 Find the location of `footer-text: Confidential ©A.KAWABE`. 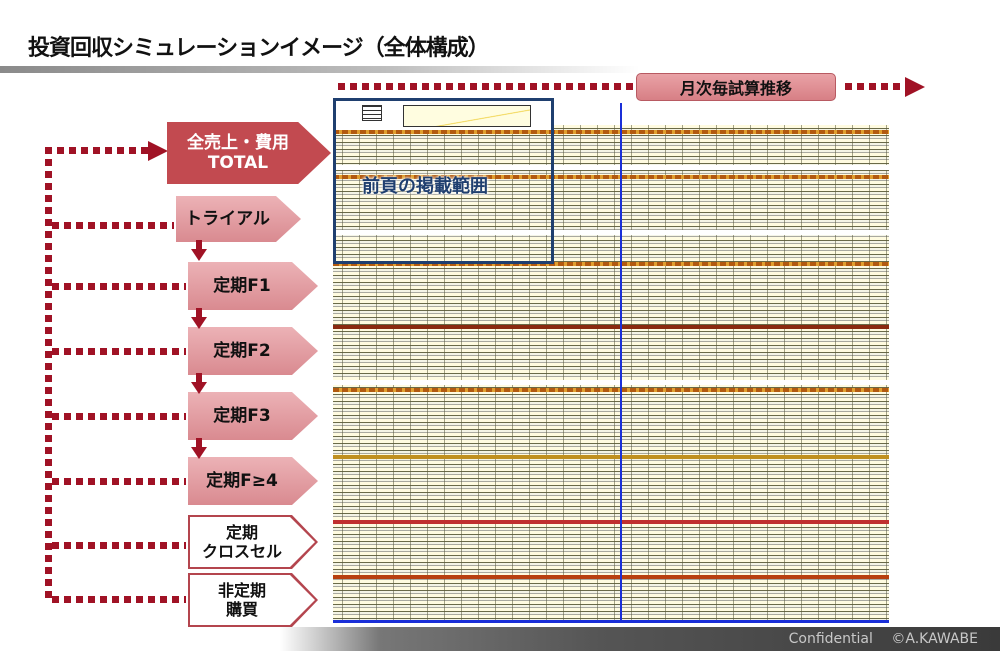

footer-text: Confidential ©A.KAWABE is located at coordinates (883, 639).